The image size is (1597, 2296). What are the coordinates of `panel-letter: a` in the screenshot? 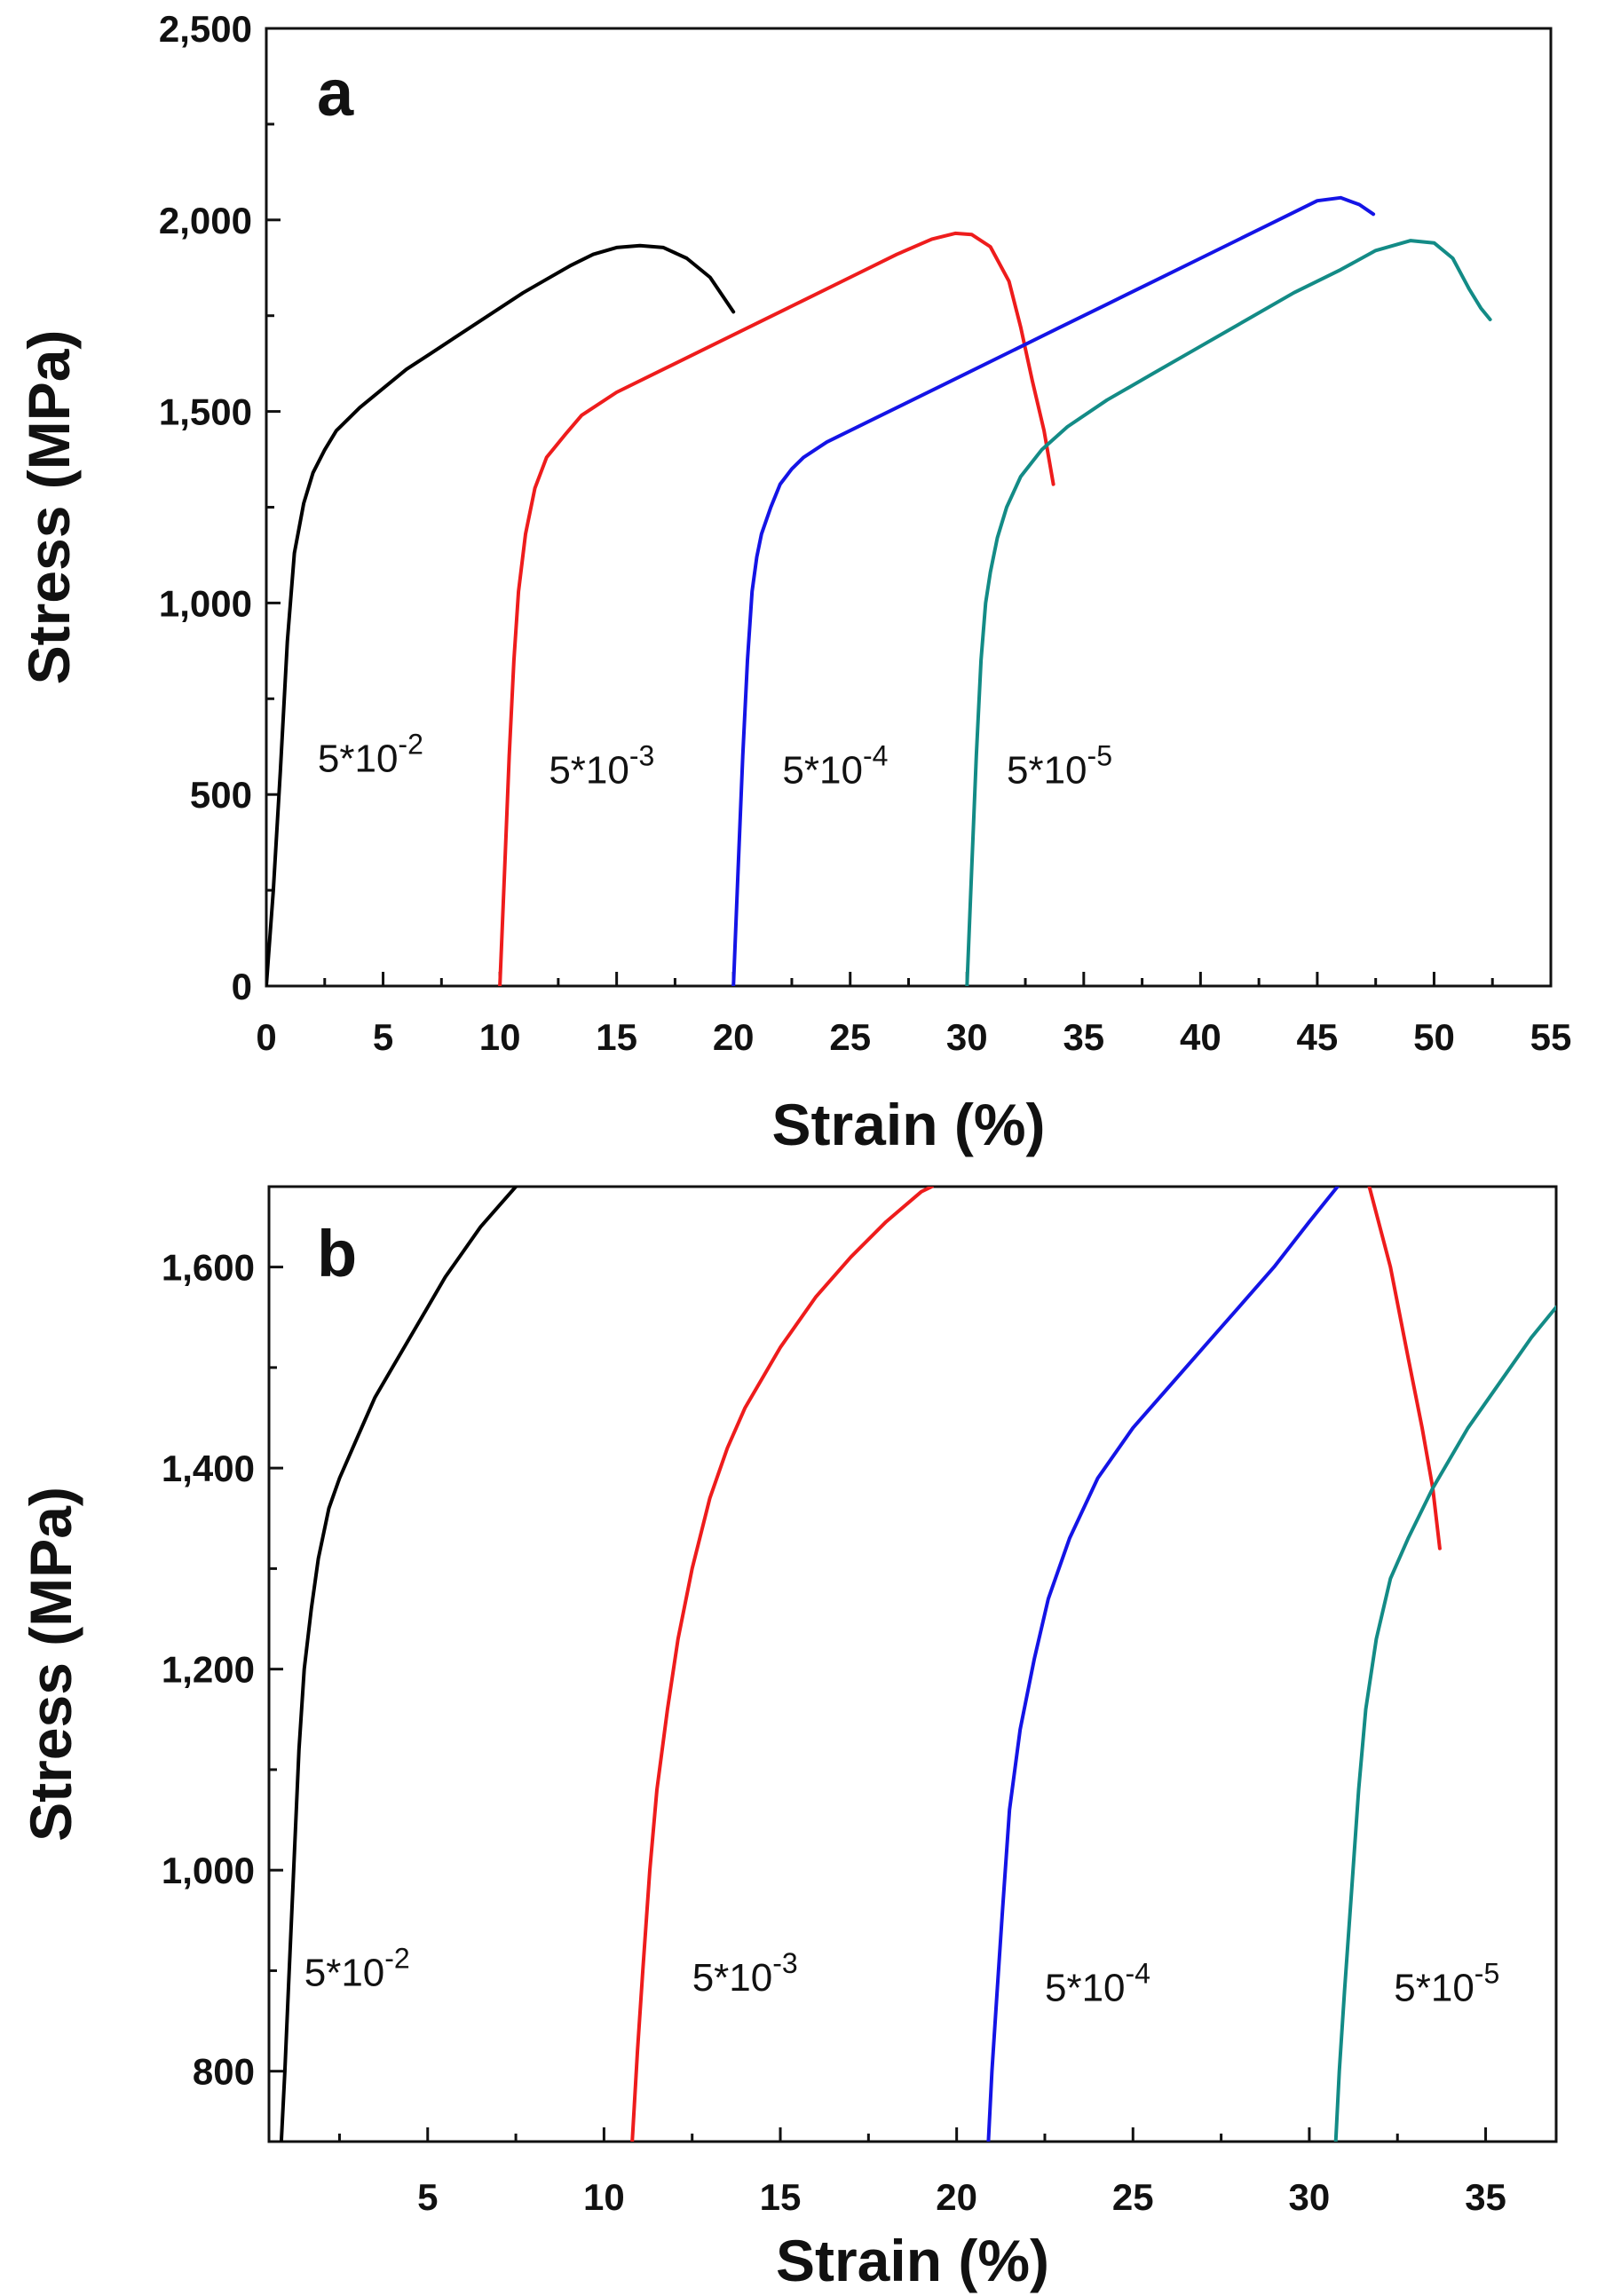 It's located at (335, 93).